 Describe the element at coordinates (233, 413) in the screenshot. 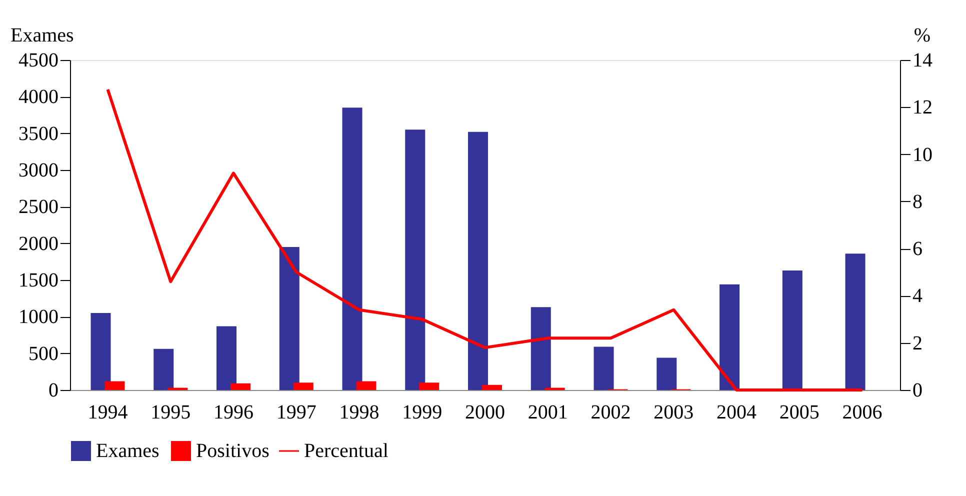

I see `x-tick-label: 1996` at that location.